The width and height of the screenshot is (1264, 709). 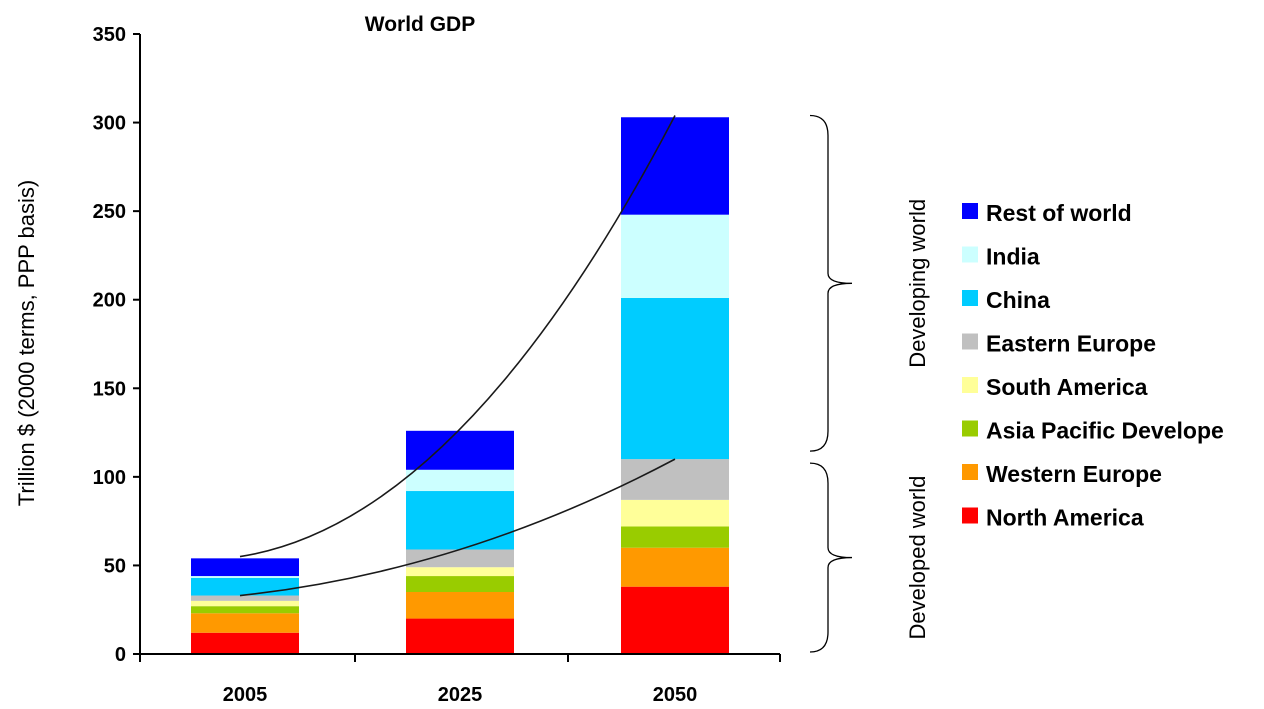 I want to click on legend-label-7: North America, so click(x=1065, y=518).